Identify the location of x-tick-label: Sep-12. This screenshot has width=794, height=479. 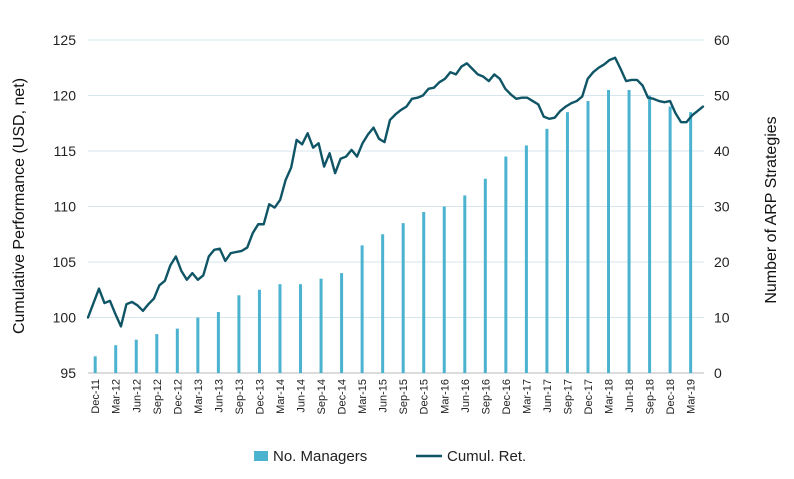
(158, 396).